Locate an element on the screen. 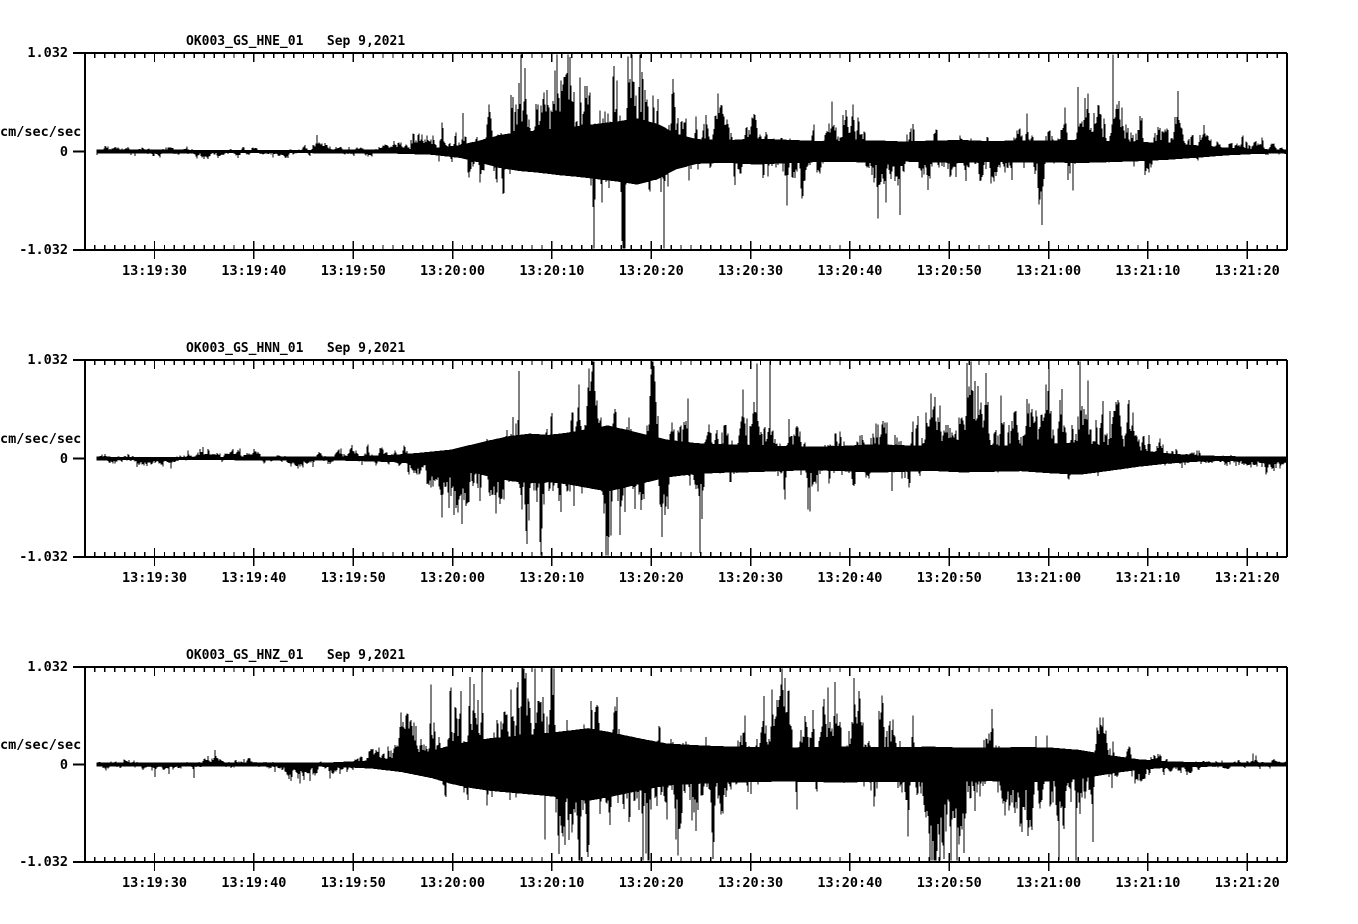 The width and height of the screenshot is (1358, 924). y-axis-zero-label-hnz: 0 is located at coordinates (63, 764).